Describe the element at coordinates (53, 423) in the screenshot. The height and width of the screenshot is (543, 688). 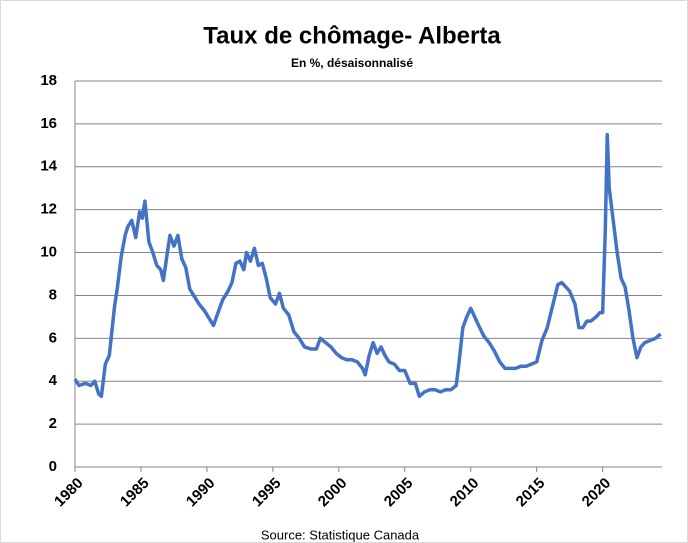
I see `y-tick-label: 2` at that location.